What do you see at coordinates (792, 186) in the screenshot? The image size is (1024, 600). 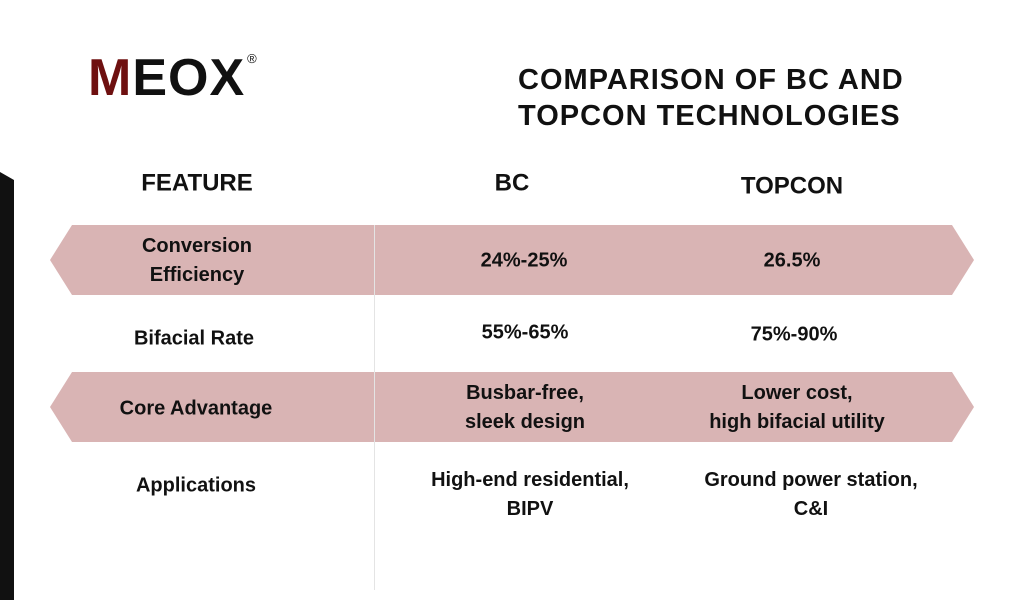 I see `header-cell: TOPCON` at bounding box center [792, 186].